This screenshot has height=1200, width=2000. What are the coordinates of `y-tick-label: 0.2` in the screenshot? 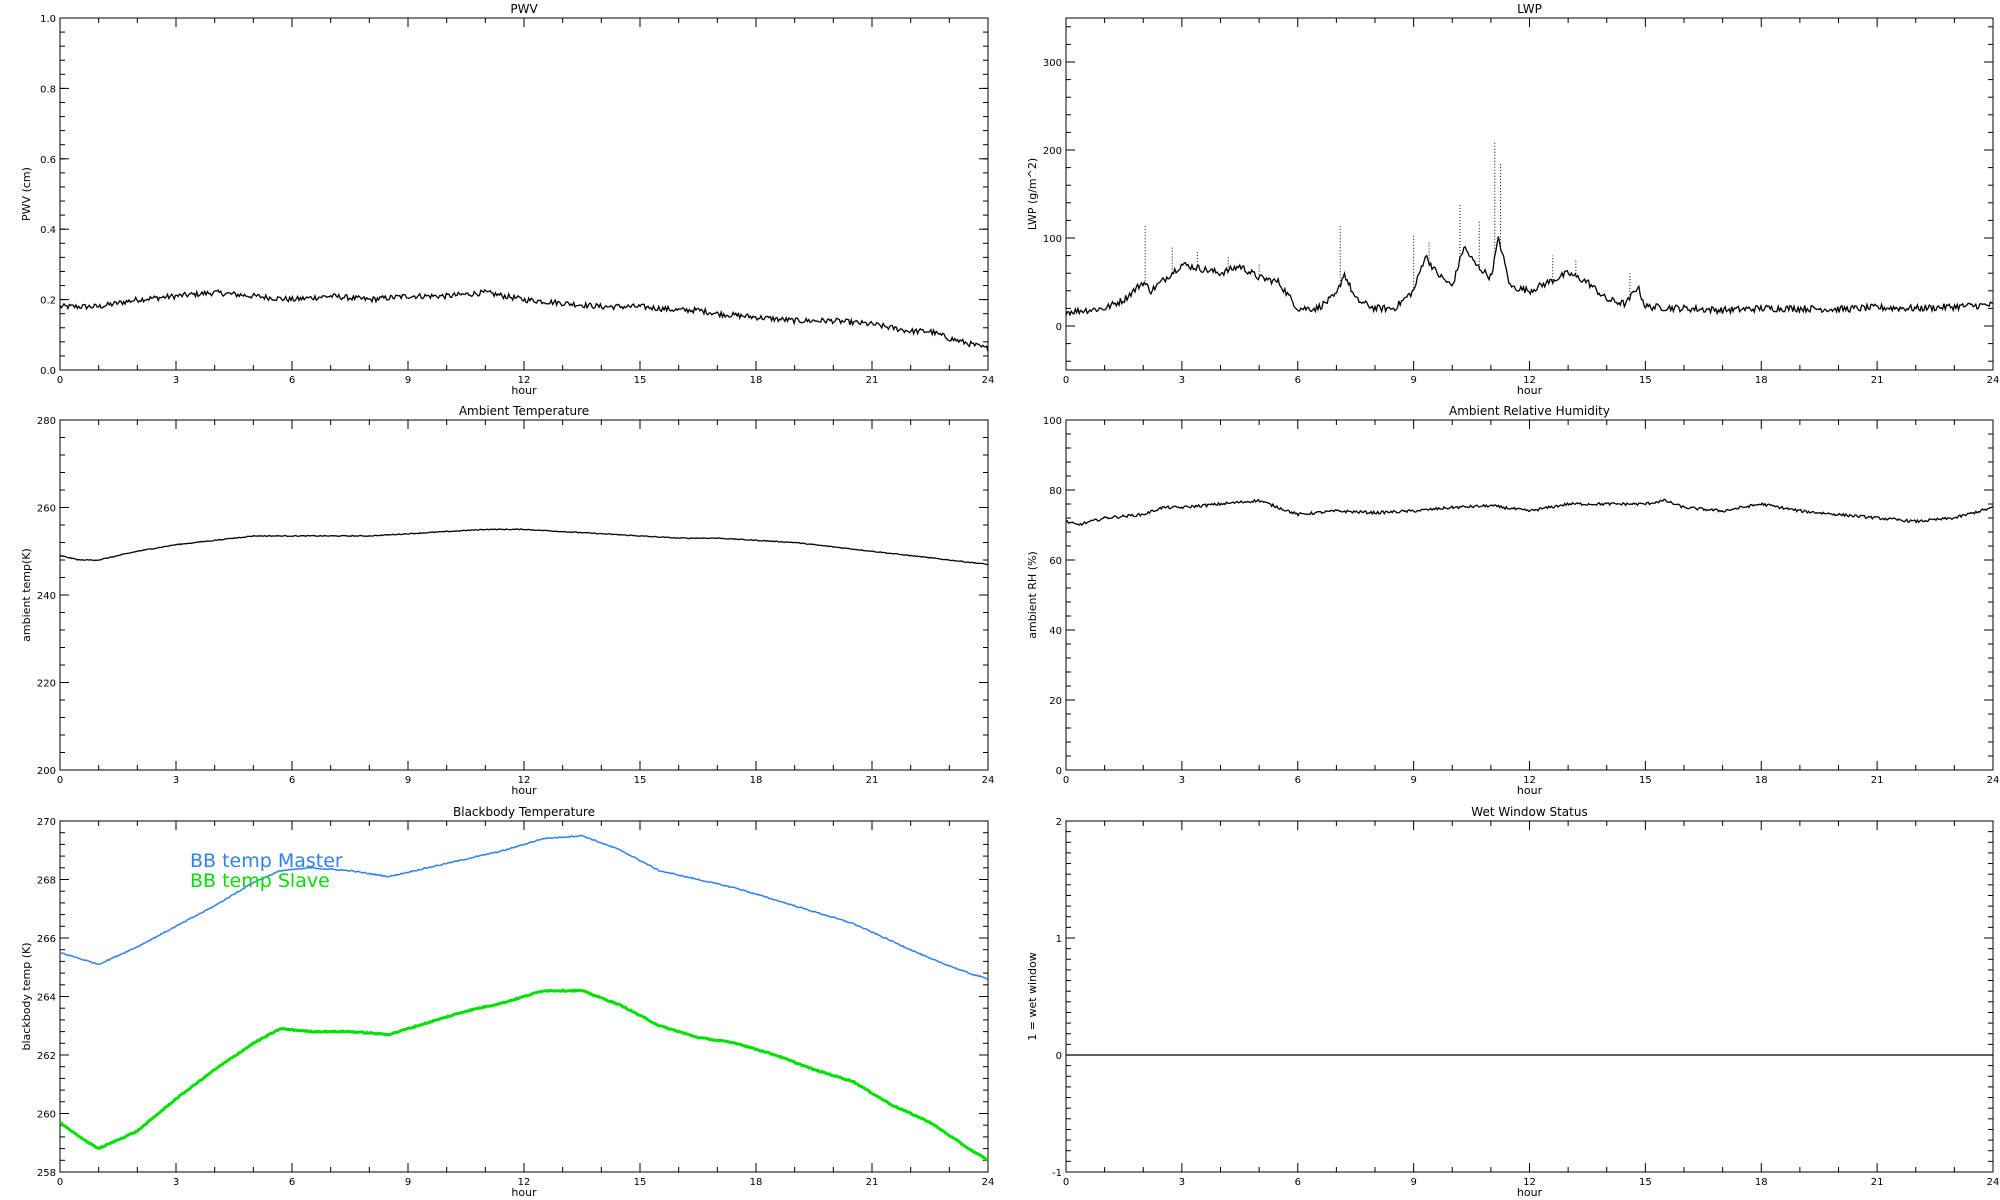 It's located at (48, 301).